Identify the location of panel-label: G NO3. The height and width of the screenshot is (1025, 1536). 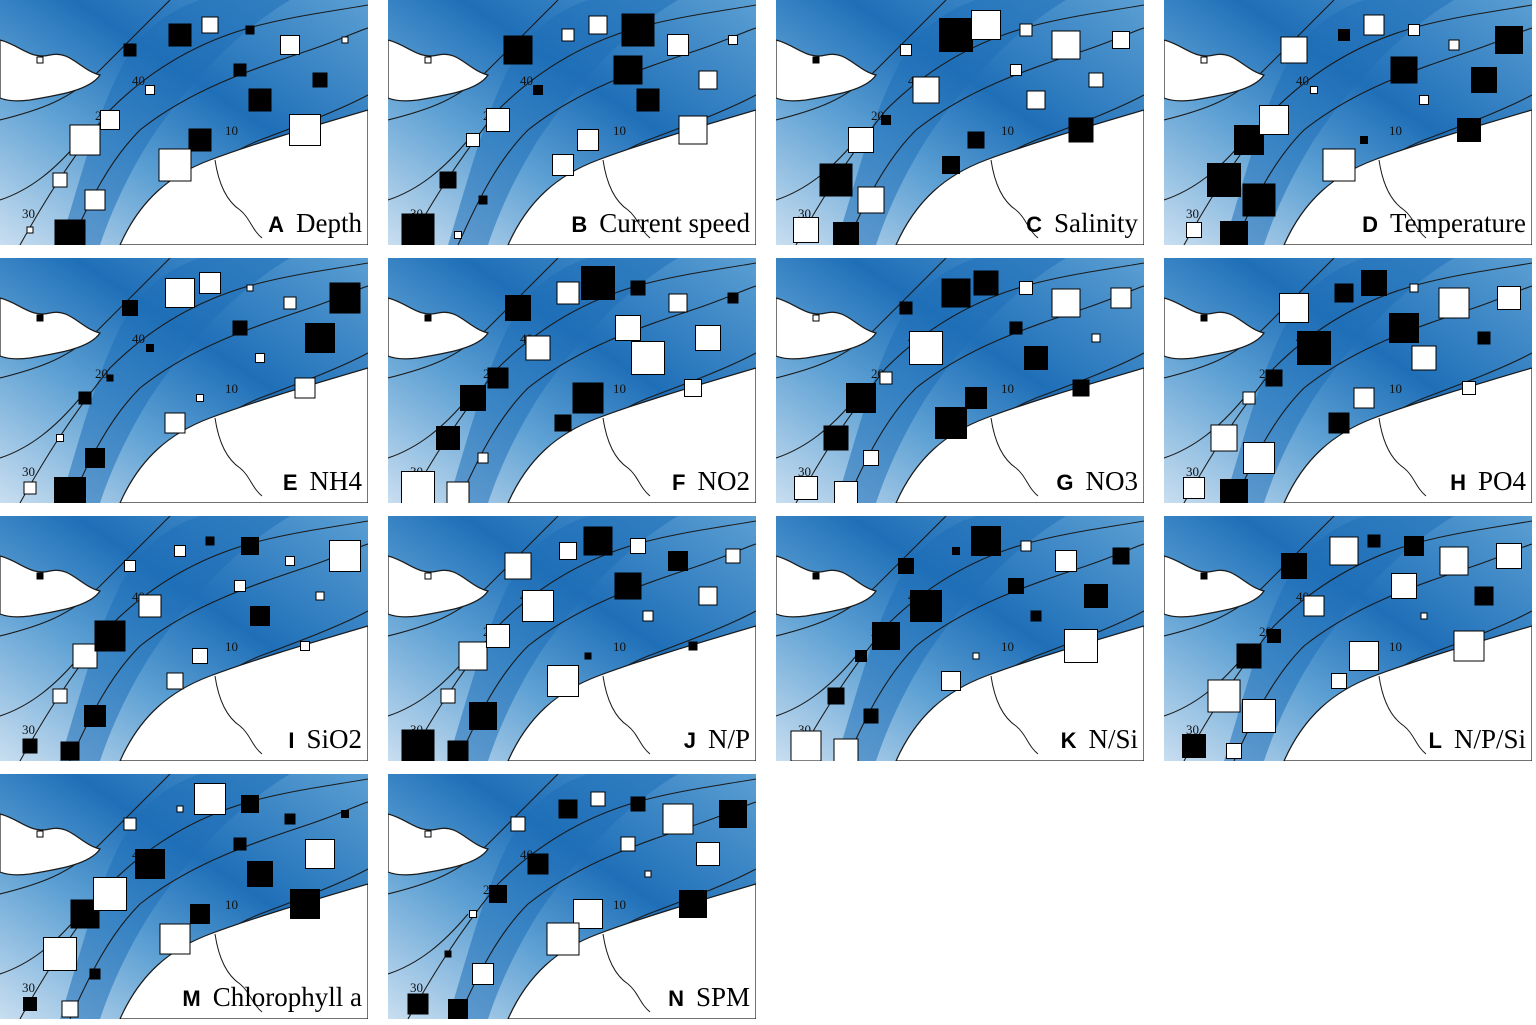
(1097, 481).